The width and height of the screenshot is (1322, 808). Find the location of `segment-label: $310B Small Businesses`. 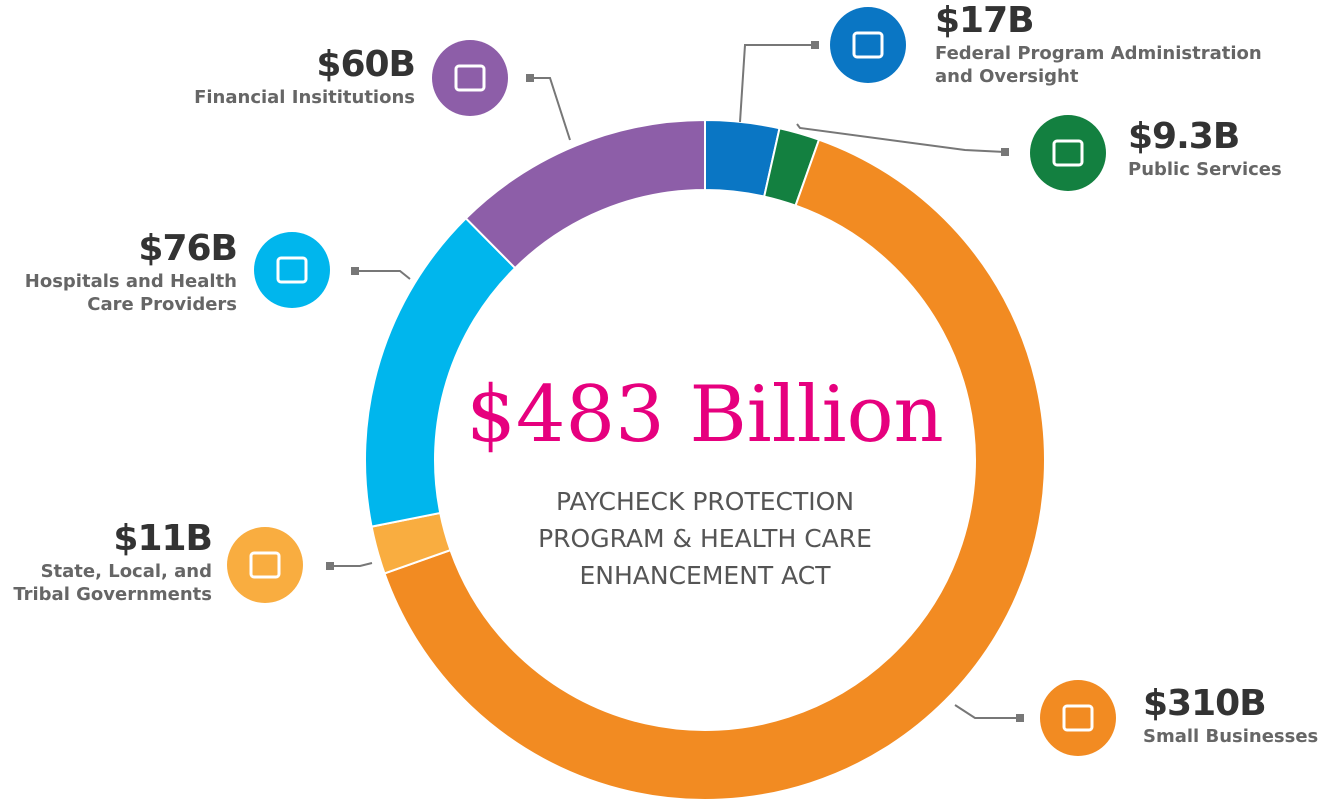

segment-label: $310B Small Businesses is located at coordinates (1232, 715).